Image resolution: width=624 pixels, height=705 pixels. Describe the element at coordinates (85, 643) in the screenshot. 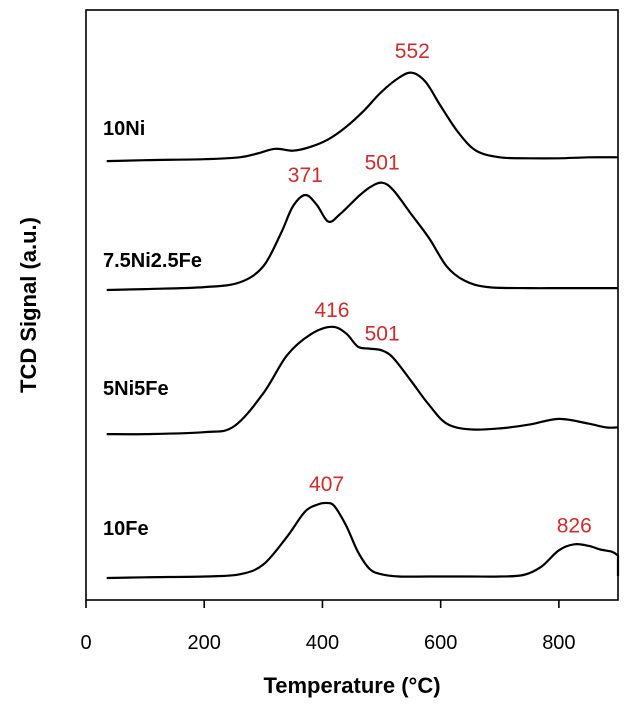

I see `x-tick-label: 0` at that location.